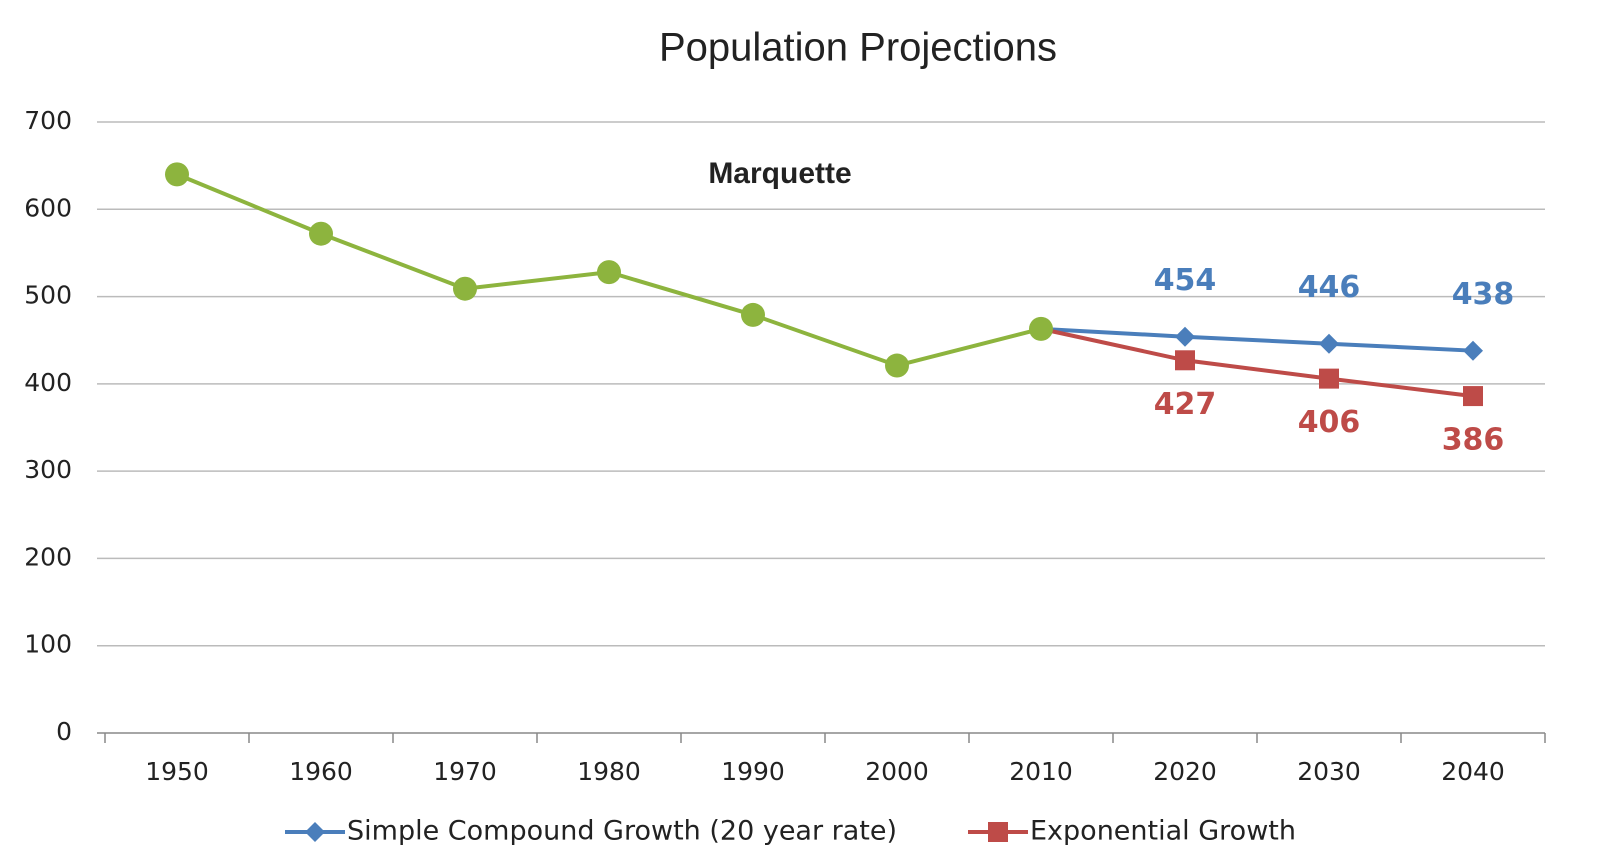 This screenshot has height=864, width=1613. What do you see at coordinates (48, 469) in the screenshot?
I see `y-tick-label: 300` at bounding box center [48, 469].